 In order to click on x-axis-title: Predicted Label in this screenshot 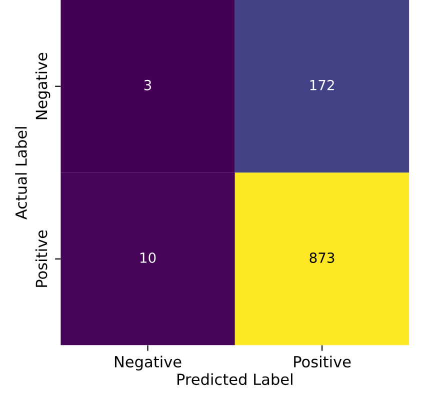, I will do `click(235, 379)`.